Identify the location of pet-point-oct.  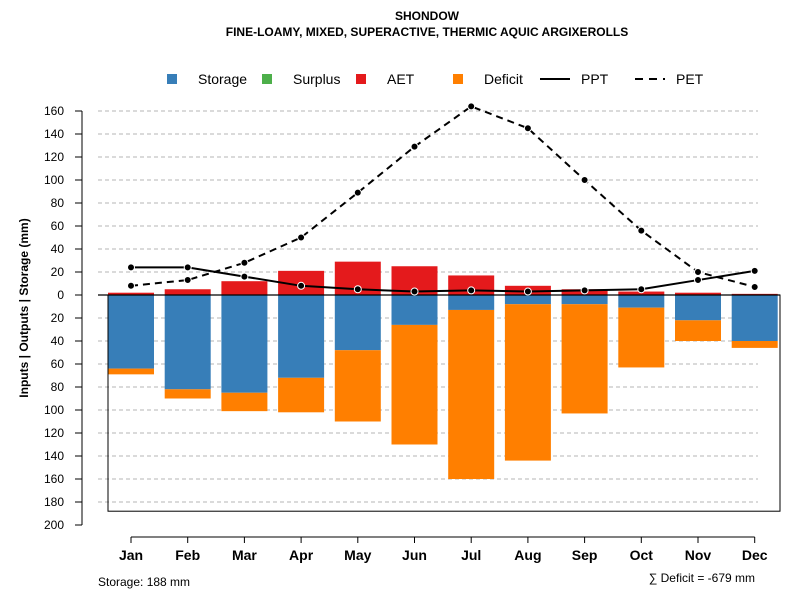
(641, 230).